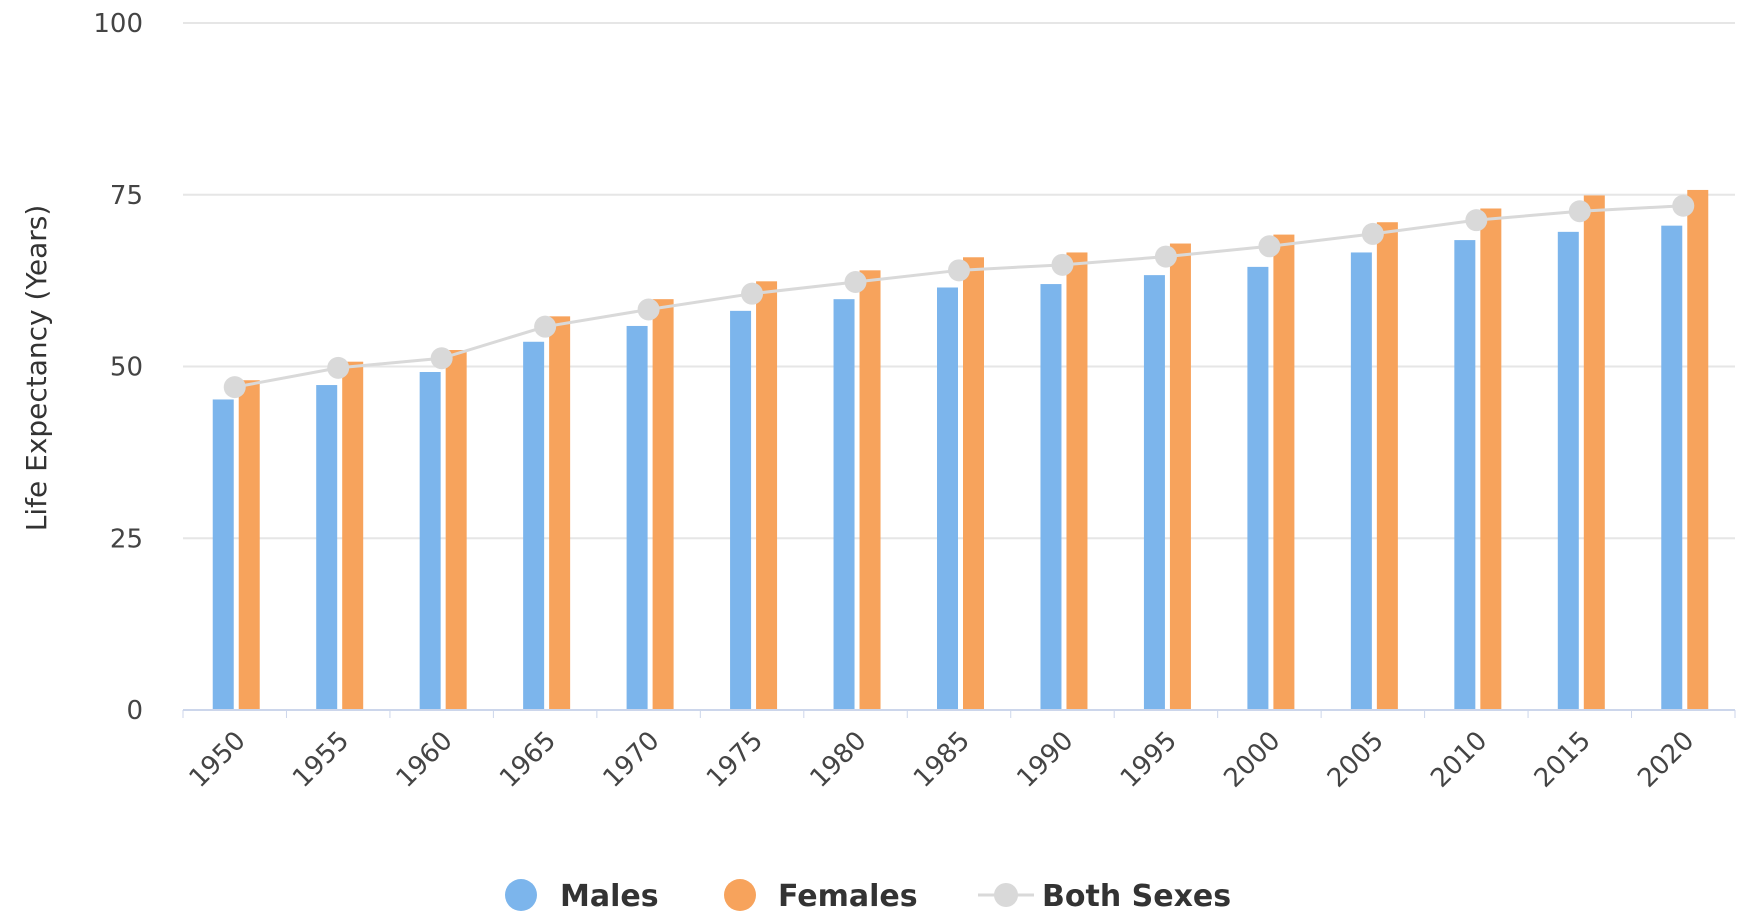  I want to click on x-tick-label: 2005, so click(1356, 760).